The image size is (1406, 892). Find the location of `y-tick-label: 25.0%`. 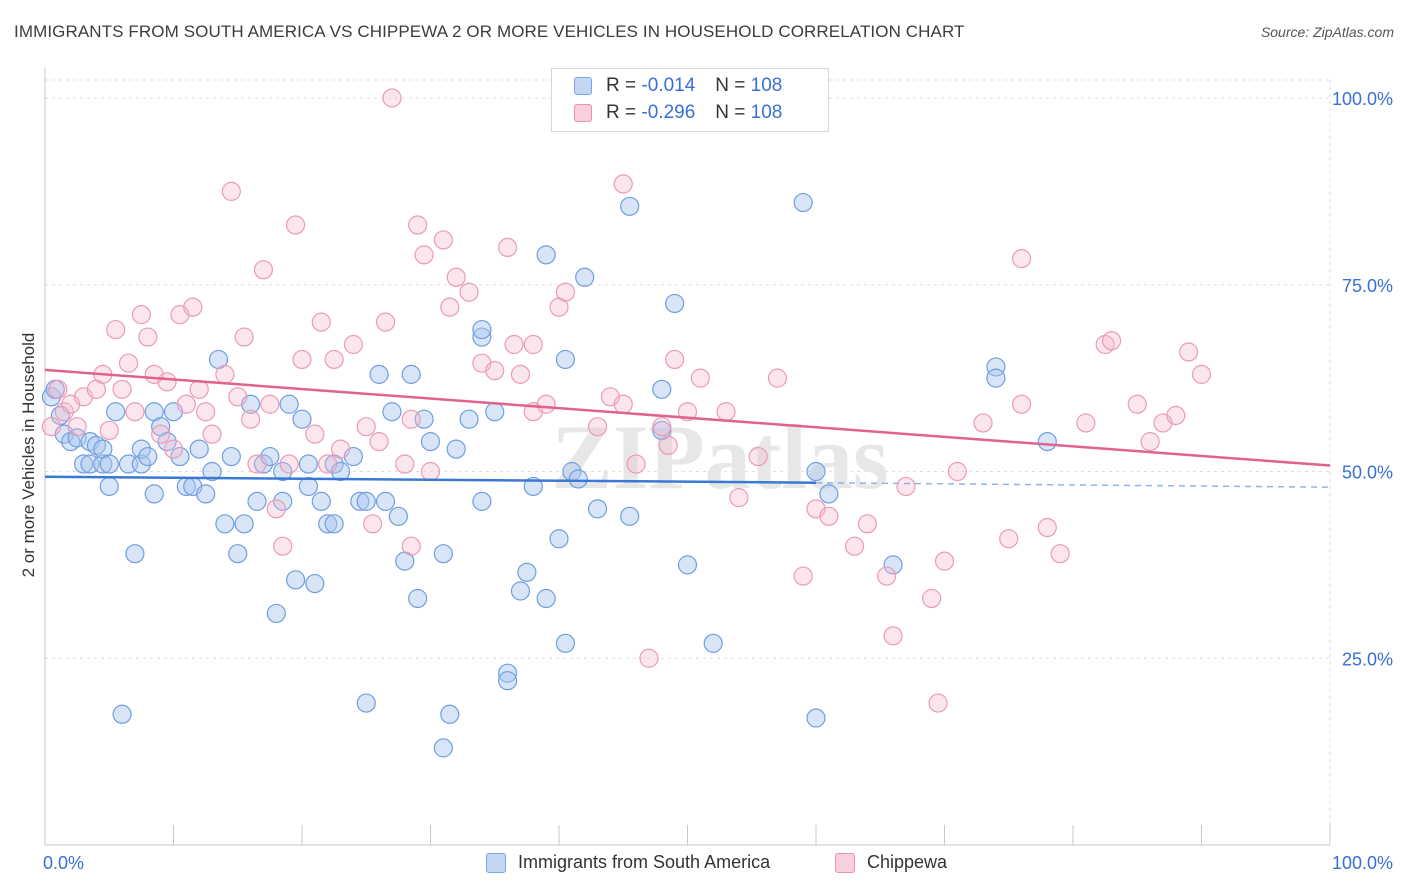

y-tick-label: 25.0% is located at coordinates (1367, 659).